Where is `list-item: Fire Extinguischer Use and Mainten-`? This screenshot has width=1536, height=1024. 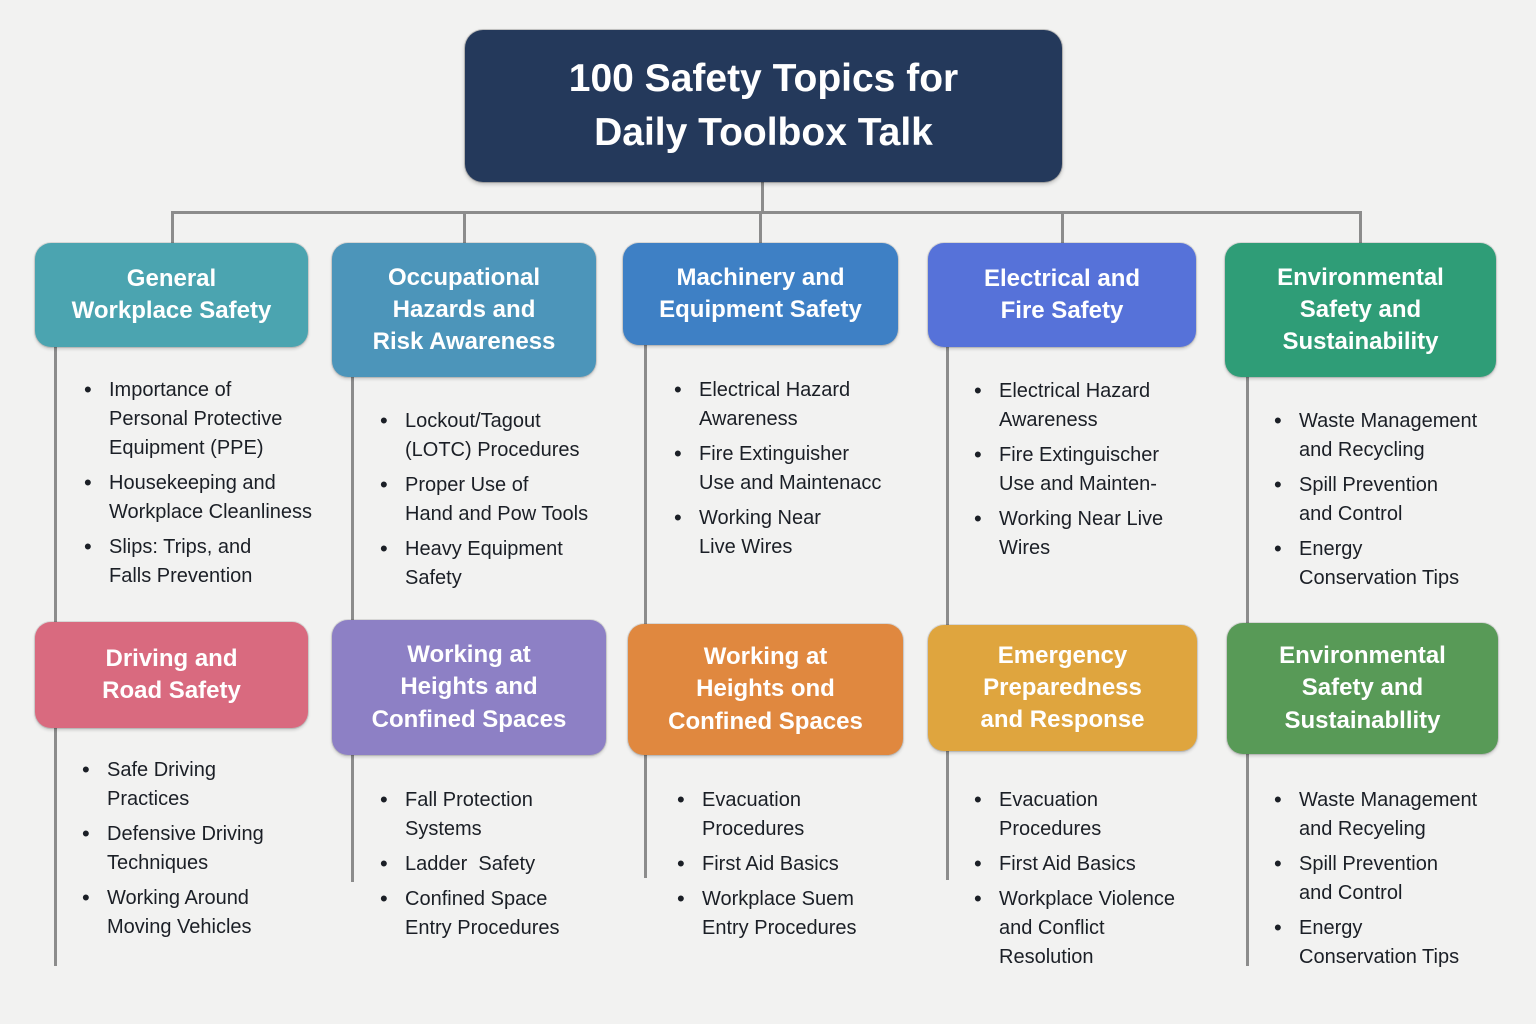
list-item: Fire Extinguischer Use and Mainten- is located at coordinates (1098, 469).